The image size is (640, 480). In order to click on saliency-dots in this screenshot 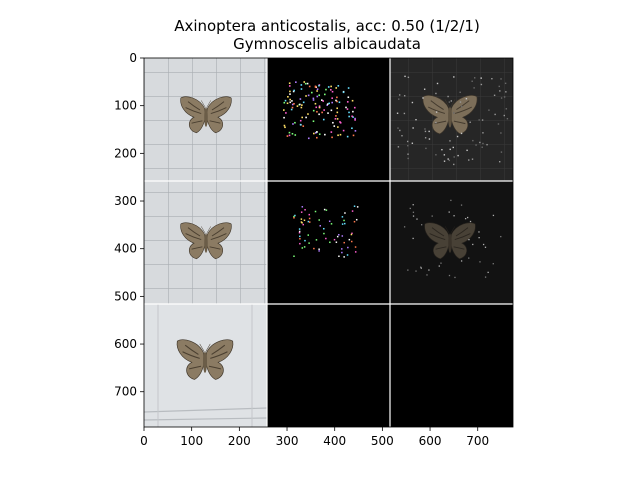, I will do `click(326, 231)`.